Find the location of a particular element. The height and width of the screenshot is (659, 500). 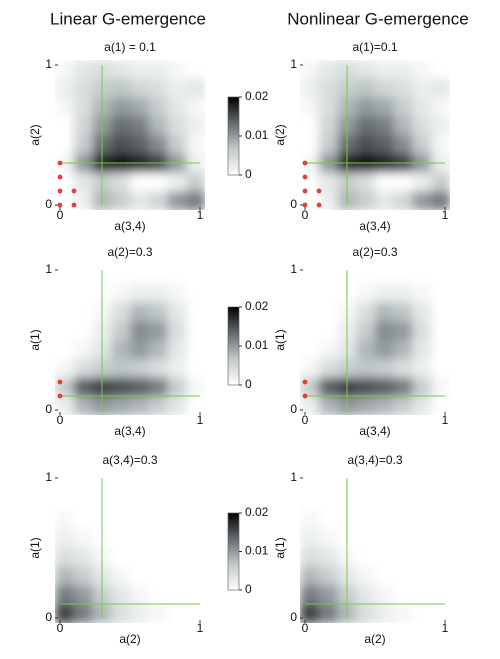

column-title: Linear G-emergence is located at coordinates (128, 18).